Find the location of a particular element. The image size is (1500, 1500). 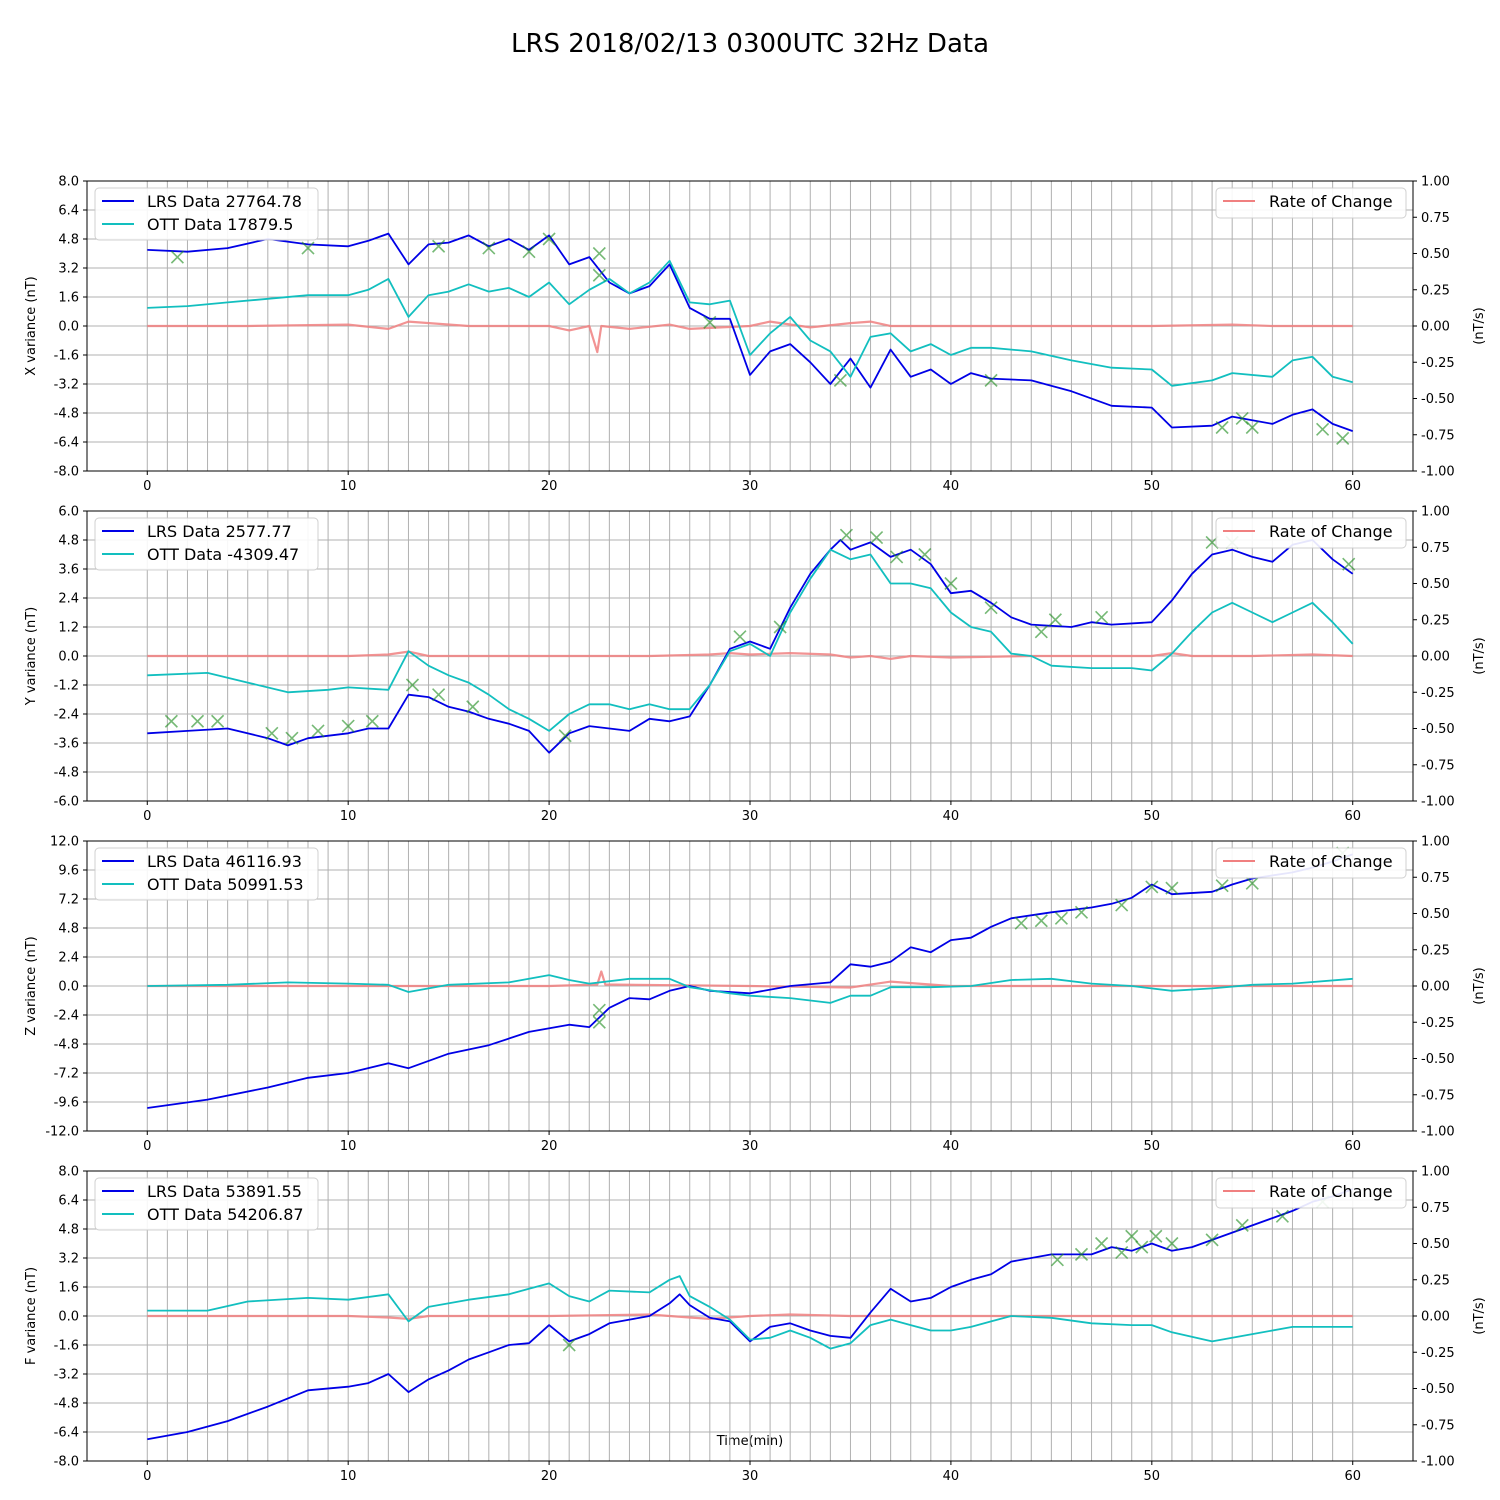

figure-title: LRS 2018/02/13 0300UTC 32Hz Data is located at coordinates (750, 44).